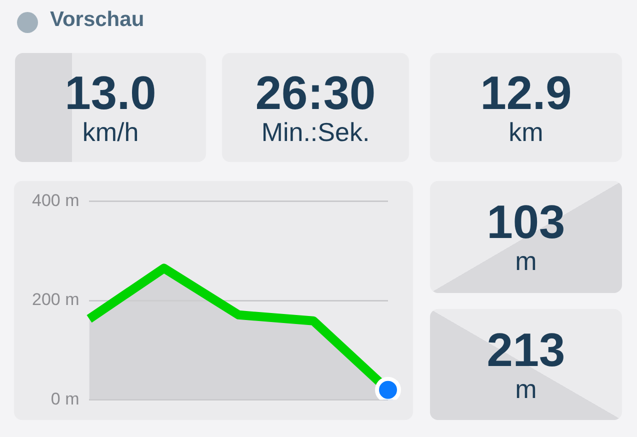 The image size is (637, 437). I want to click on text: 103, so click(526, 221).